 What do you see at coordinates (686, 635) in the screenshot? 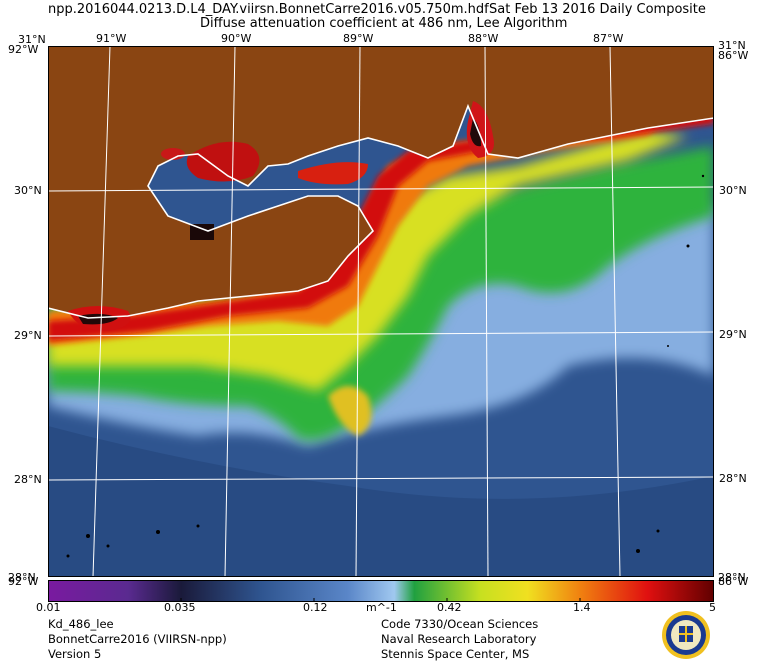
I see `nrl-seal-logo` at bounding box center [686, 635].